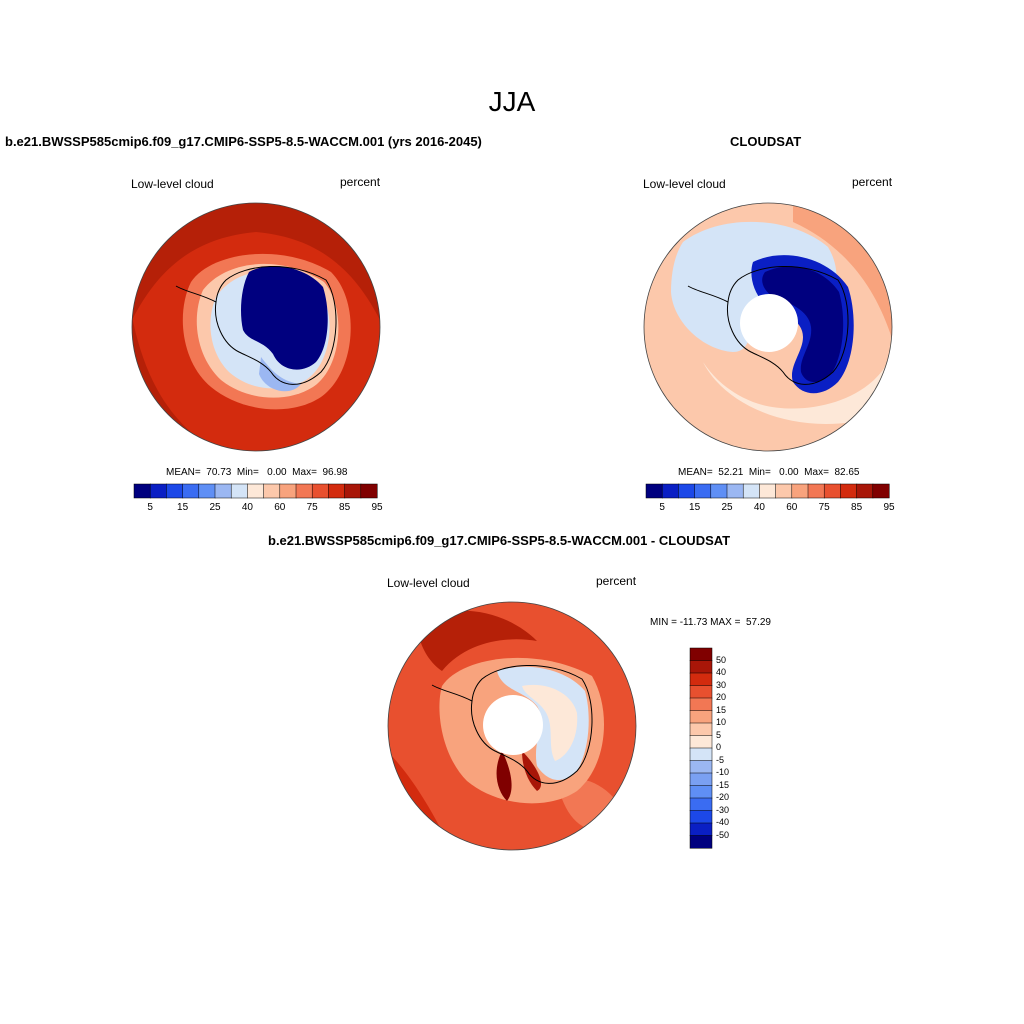 The height and width of the screenshot is (1024, 1024). I want to click on panel-right-map, so click(768, 327).